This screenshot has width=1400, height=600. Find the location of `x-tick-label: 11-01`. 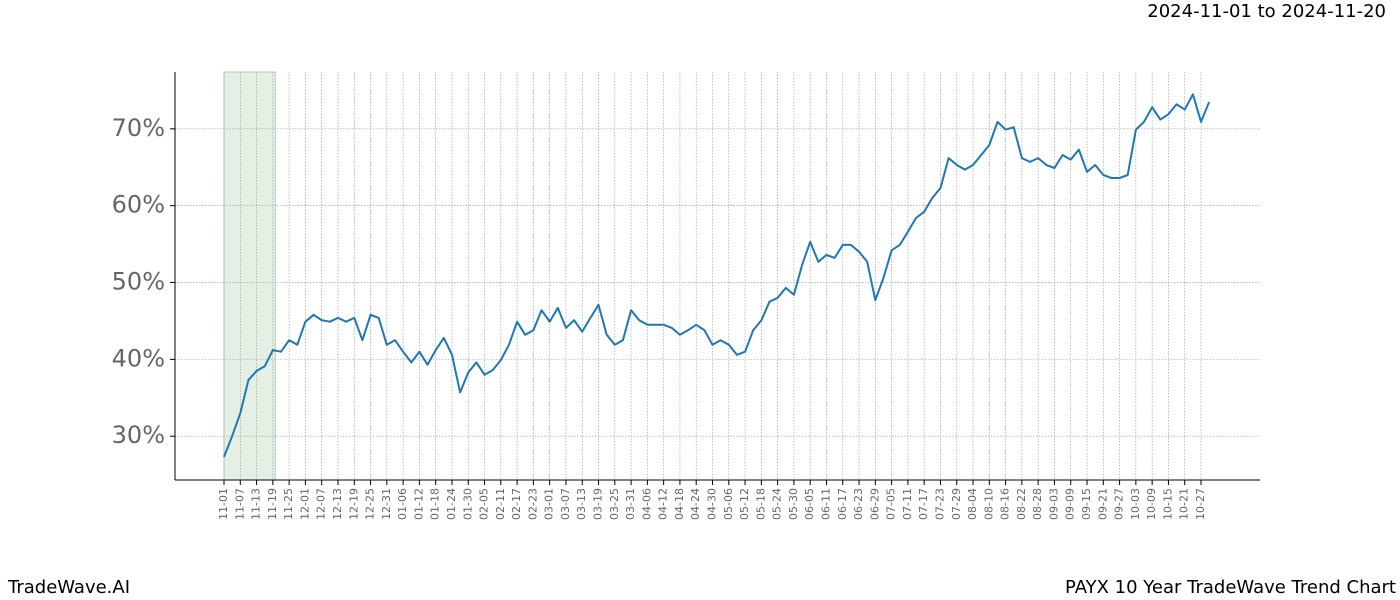

x-tick-label: 11-01 is located at coordinates (223, 504).